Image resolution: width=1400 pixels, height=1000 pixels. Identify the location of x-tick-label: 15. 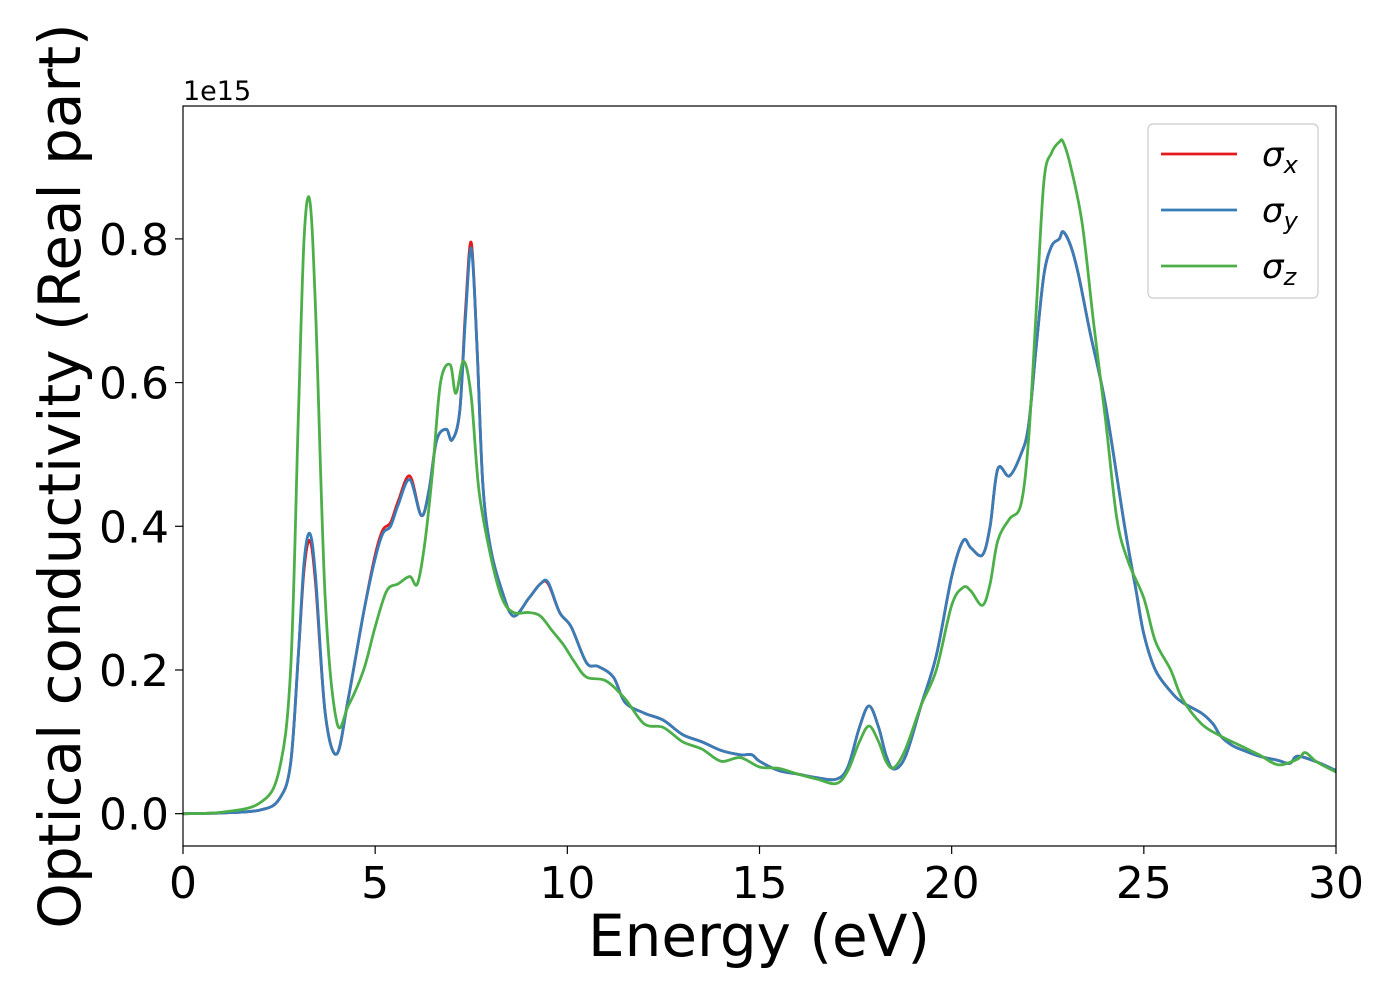
(760, 883).